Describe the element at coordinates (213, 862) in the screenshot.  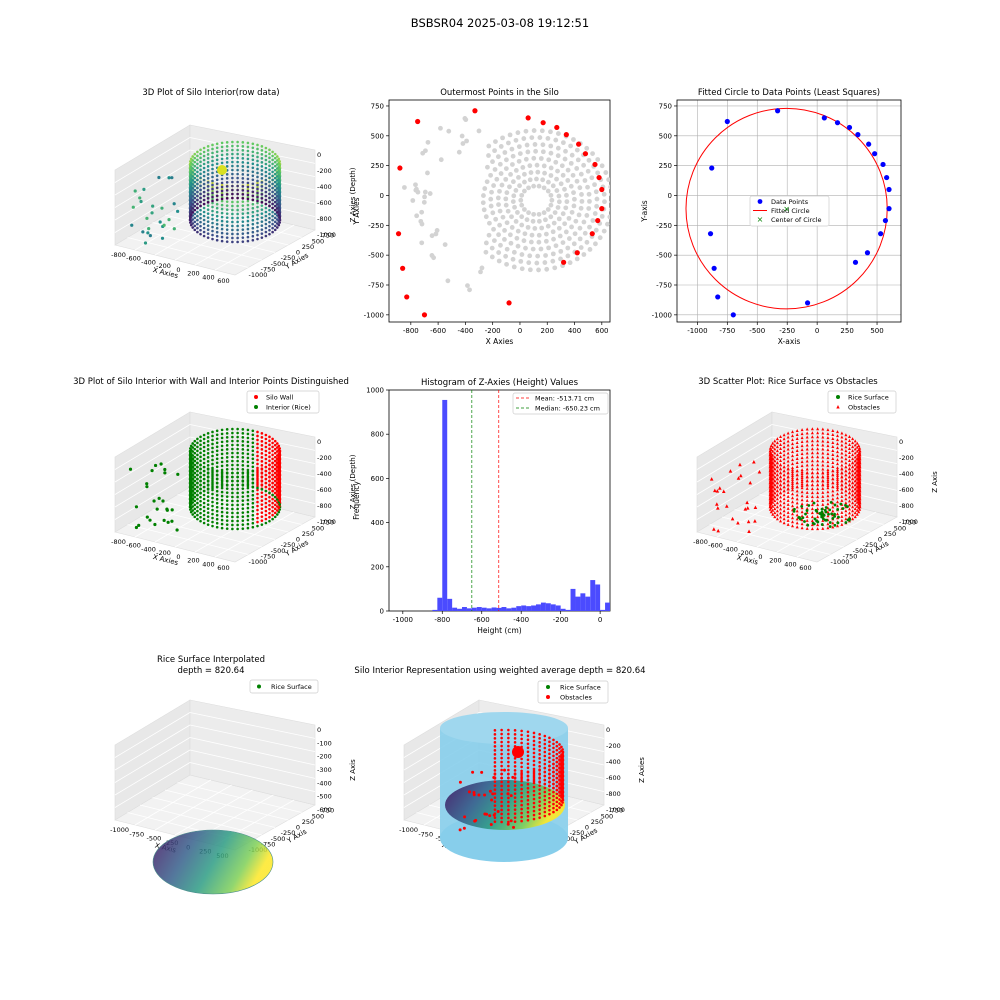
I see `rice-surface-edge` at that location.